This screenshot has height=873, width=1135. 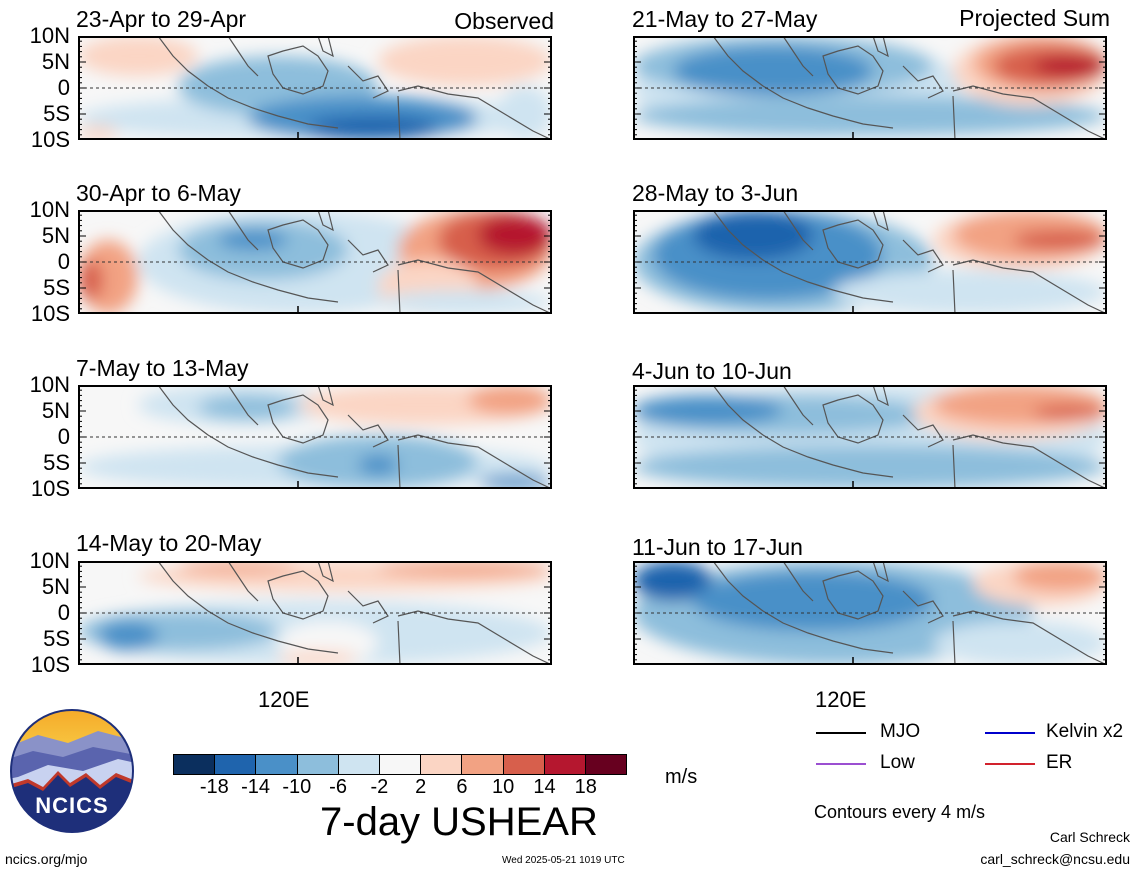 I want to click on panel-title-3: 7-May to 13-May, so click(x=162, y=368).